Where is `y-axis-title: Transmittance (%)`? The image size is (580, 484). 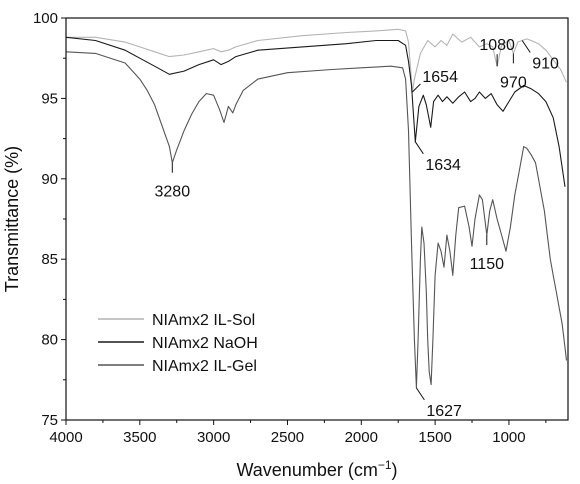
y-axis-title: Transmittance (%) is located at coordinates (12, 219).